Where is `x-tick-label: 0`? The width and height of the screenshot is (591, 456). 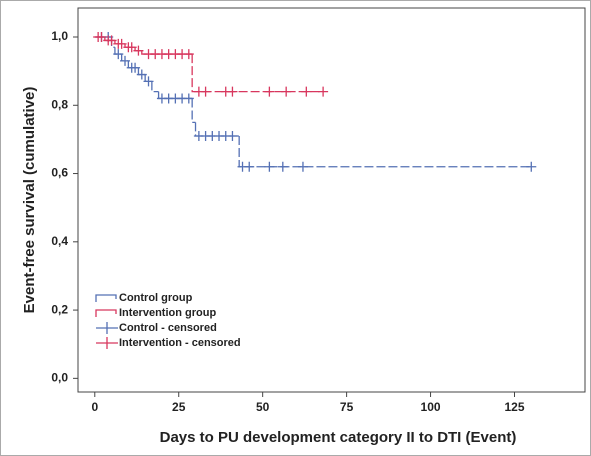
x-tick-label: 0 is located at coordinates (94, 407).